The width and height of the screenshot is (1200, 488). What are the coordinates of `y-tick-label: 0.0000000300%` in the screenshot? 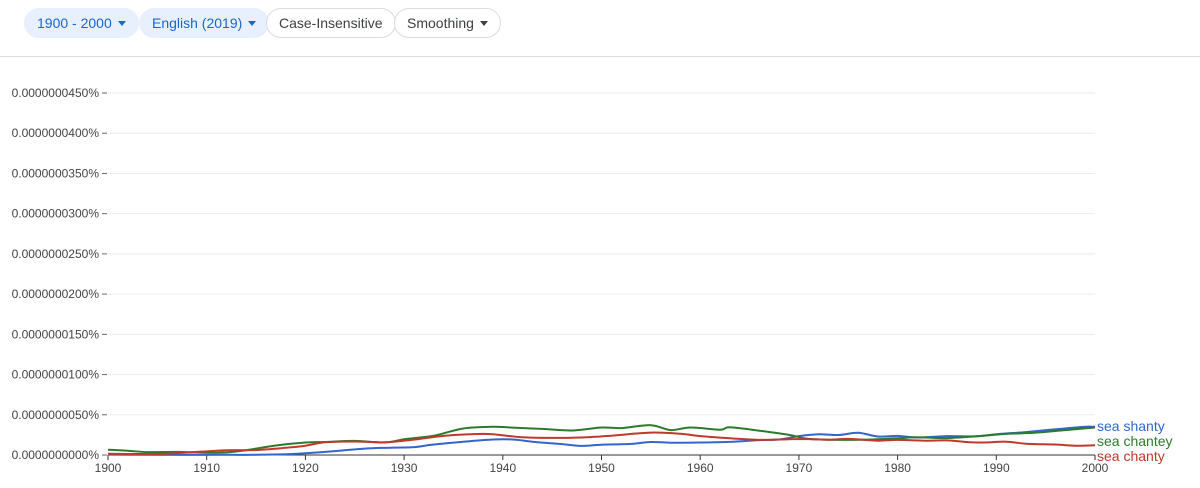 It's located at (56, 214).